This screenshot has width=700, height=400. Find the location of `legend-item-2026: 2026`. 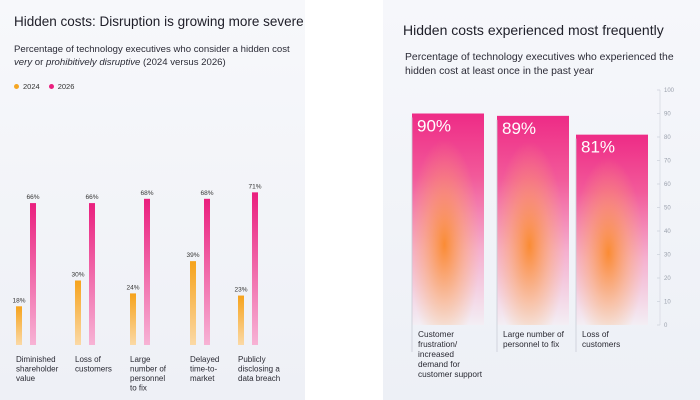

legend-item-2026: 2026 is located at coordinates (61, 86).